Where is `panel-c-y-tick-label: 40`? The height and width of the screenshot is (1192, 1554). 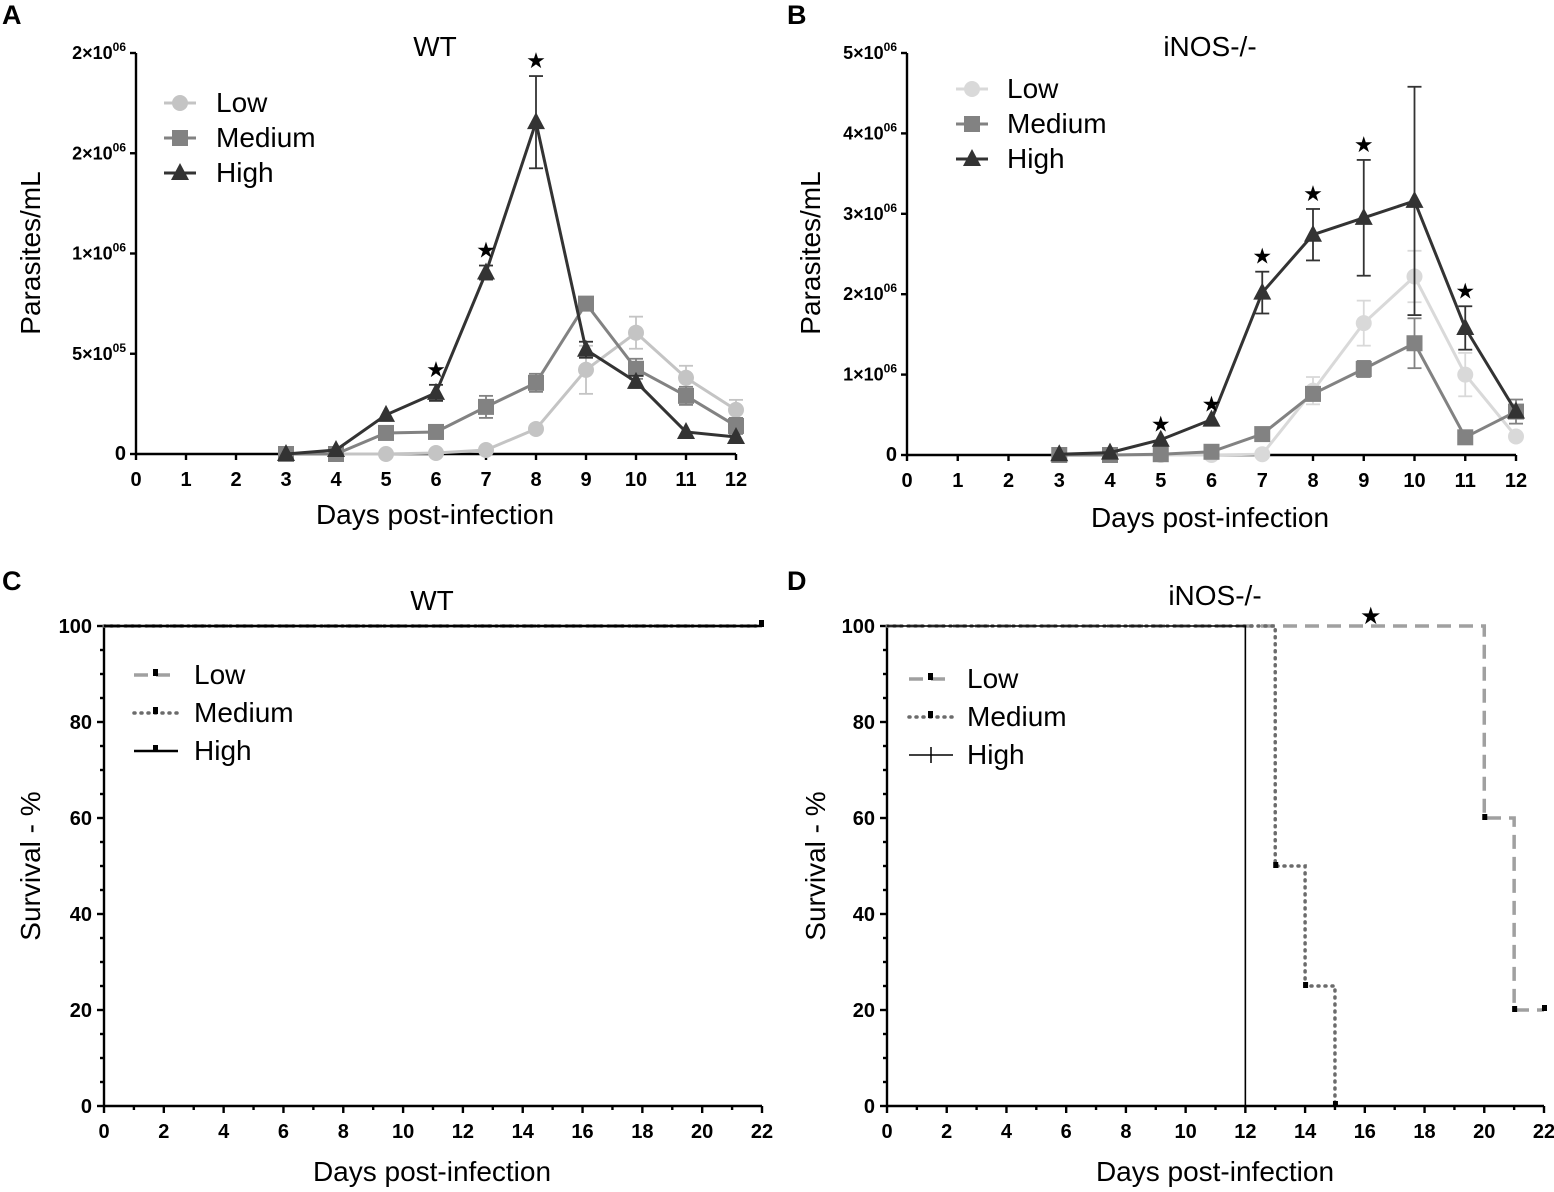 panel-c-y-tick-label: 40 is located at coordinates (81, 915).